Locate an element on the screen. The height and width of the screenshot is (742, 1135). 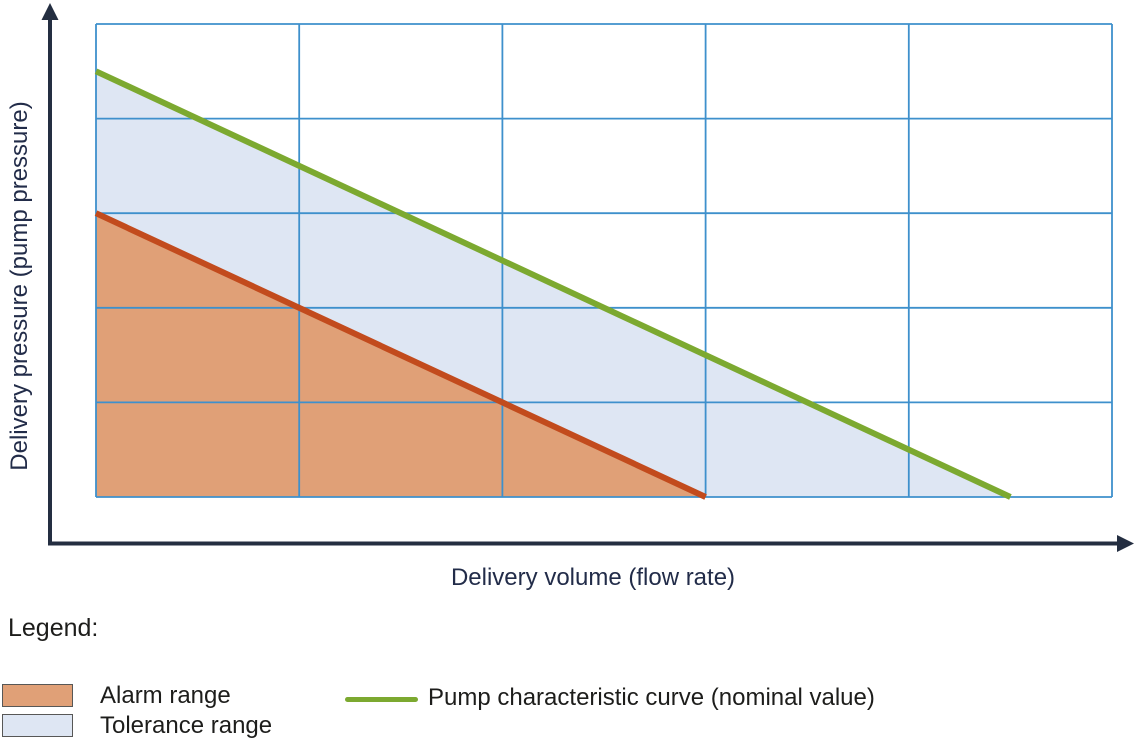
x-axis-label: Delivery volume (flow rate) is located at coordinates (593, 577).